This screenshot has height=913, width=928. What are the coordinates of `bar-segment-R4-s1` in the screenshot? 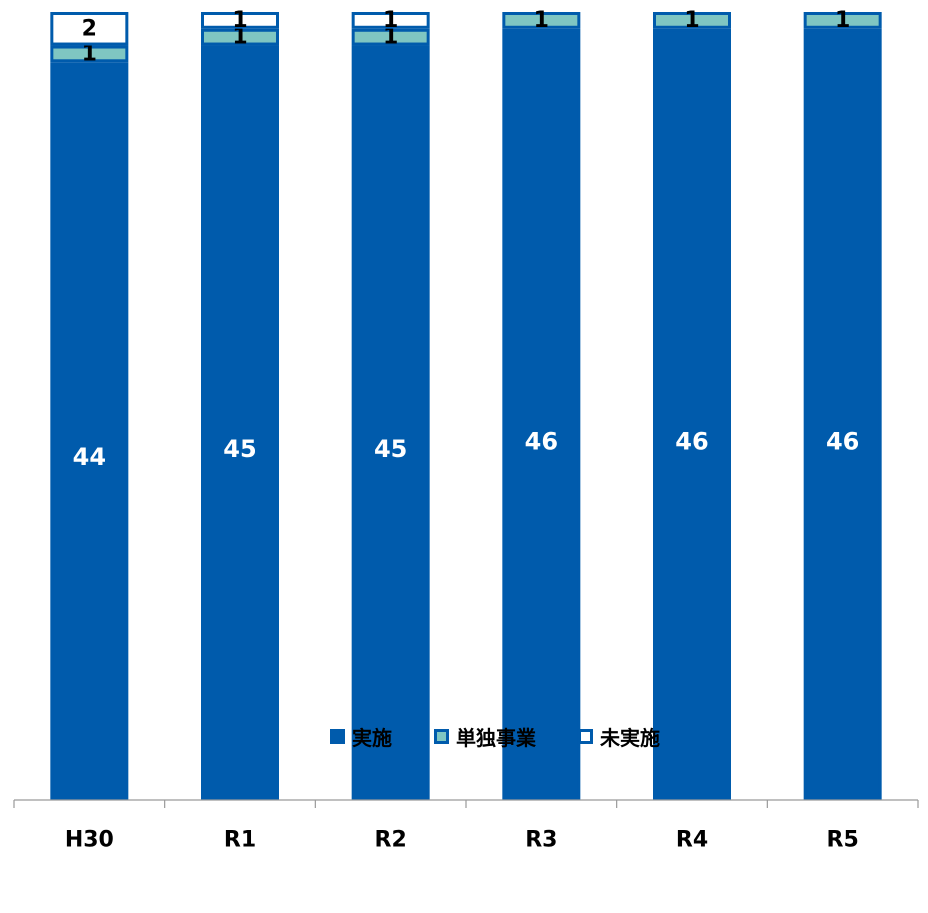 It's located at (692, 20).